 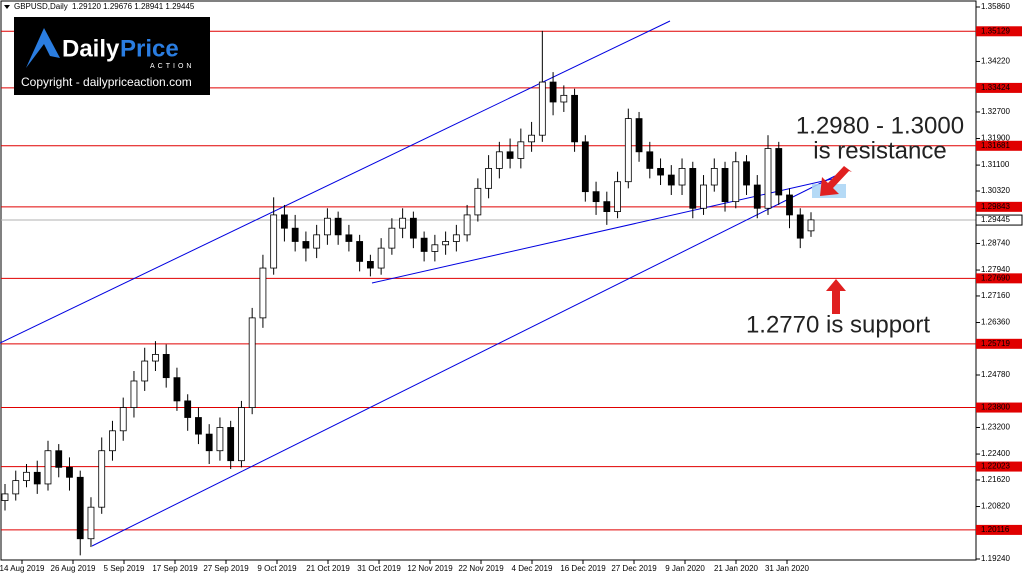 What do you see at coordinates (836, 181) in the screenshot?
I see `arrow-resistance` at bounding box center [836, 181].